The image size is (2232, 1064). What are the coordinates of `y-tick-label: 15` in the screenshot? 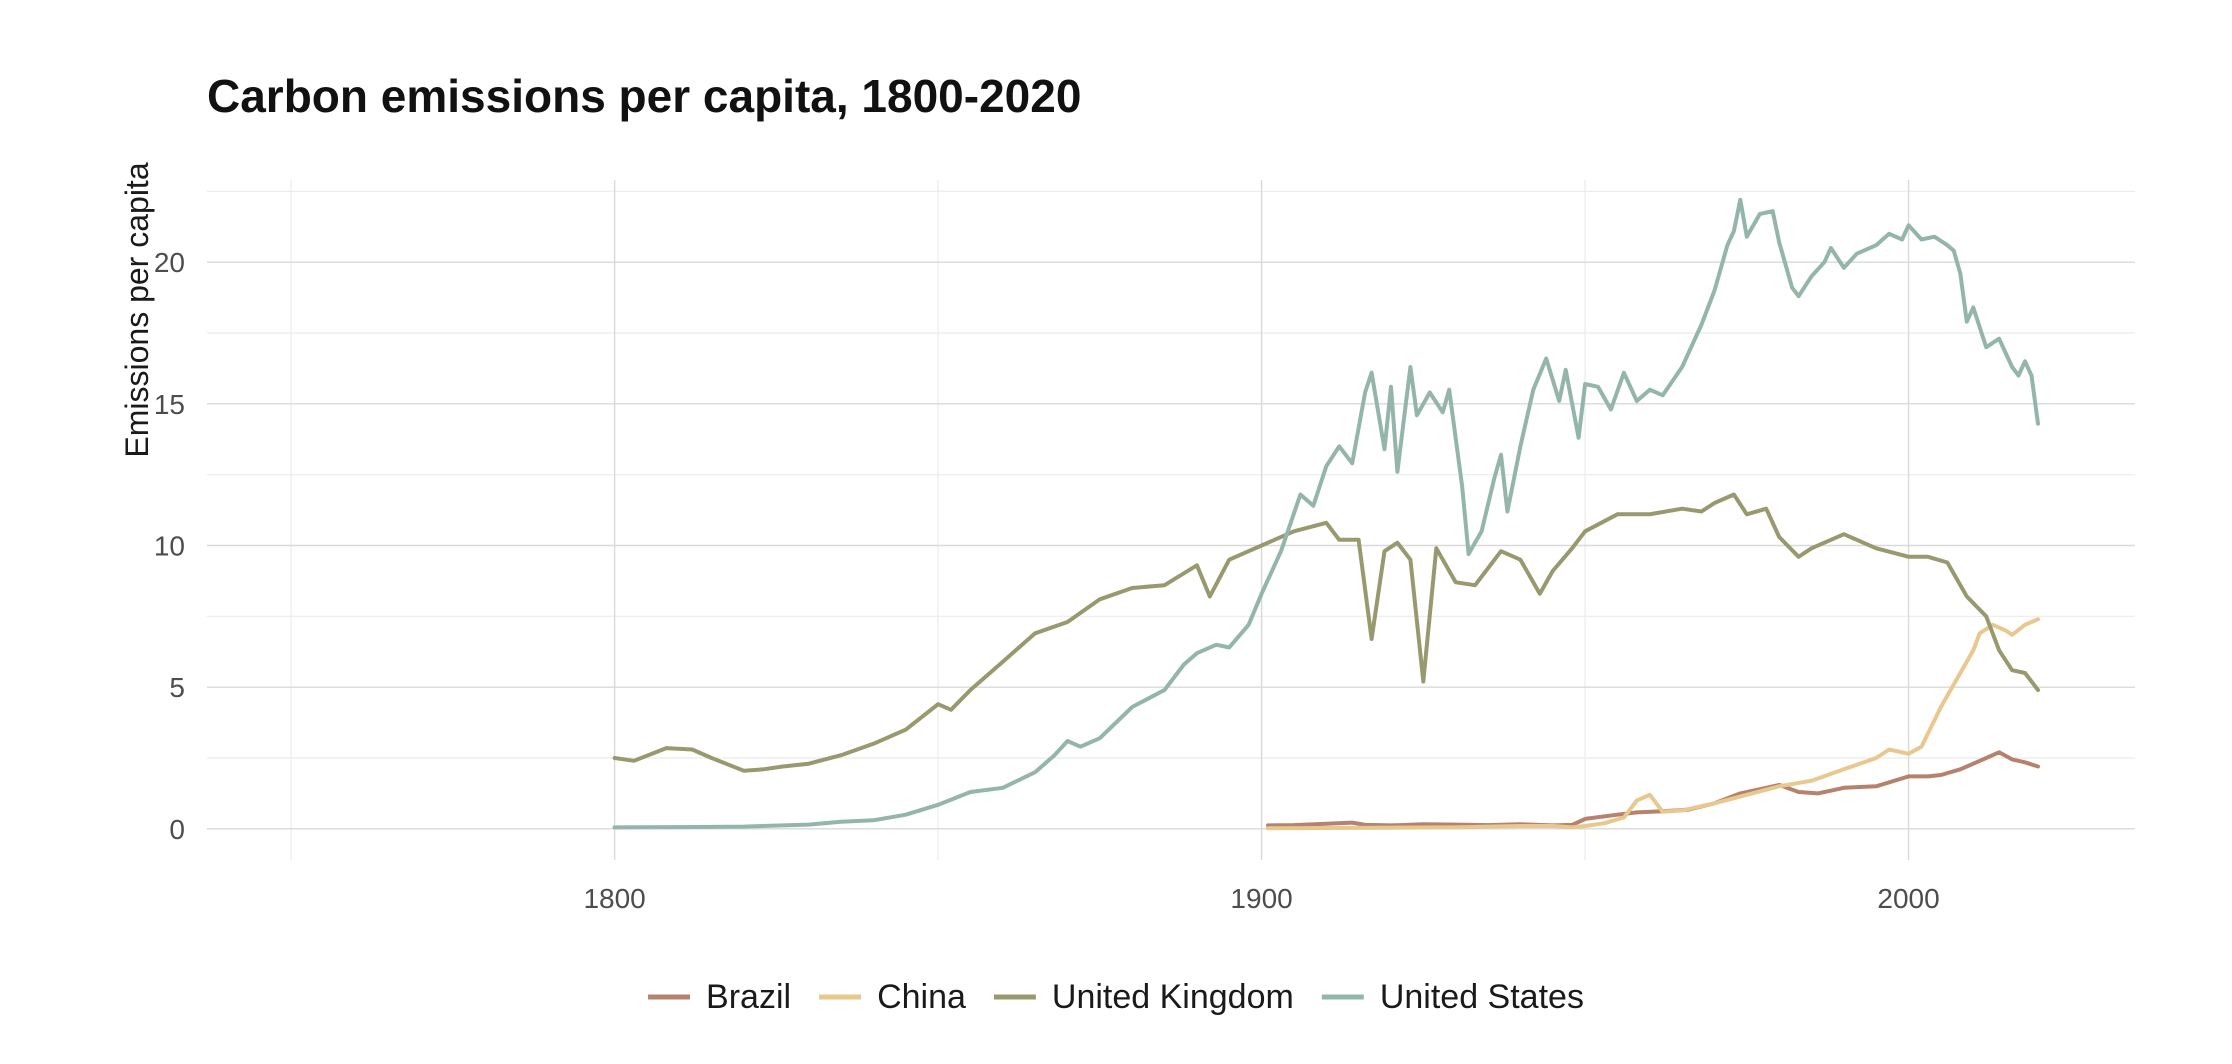 It's located at (169, 404).